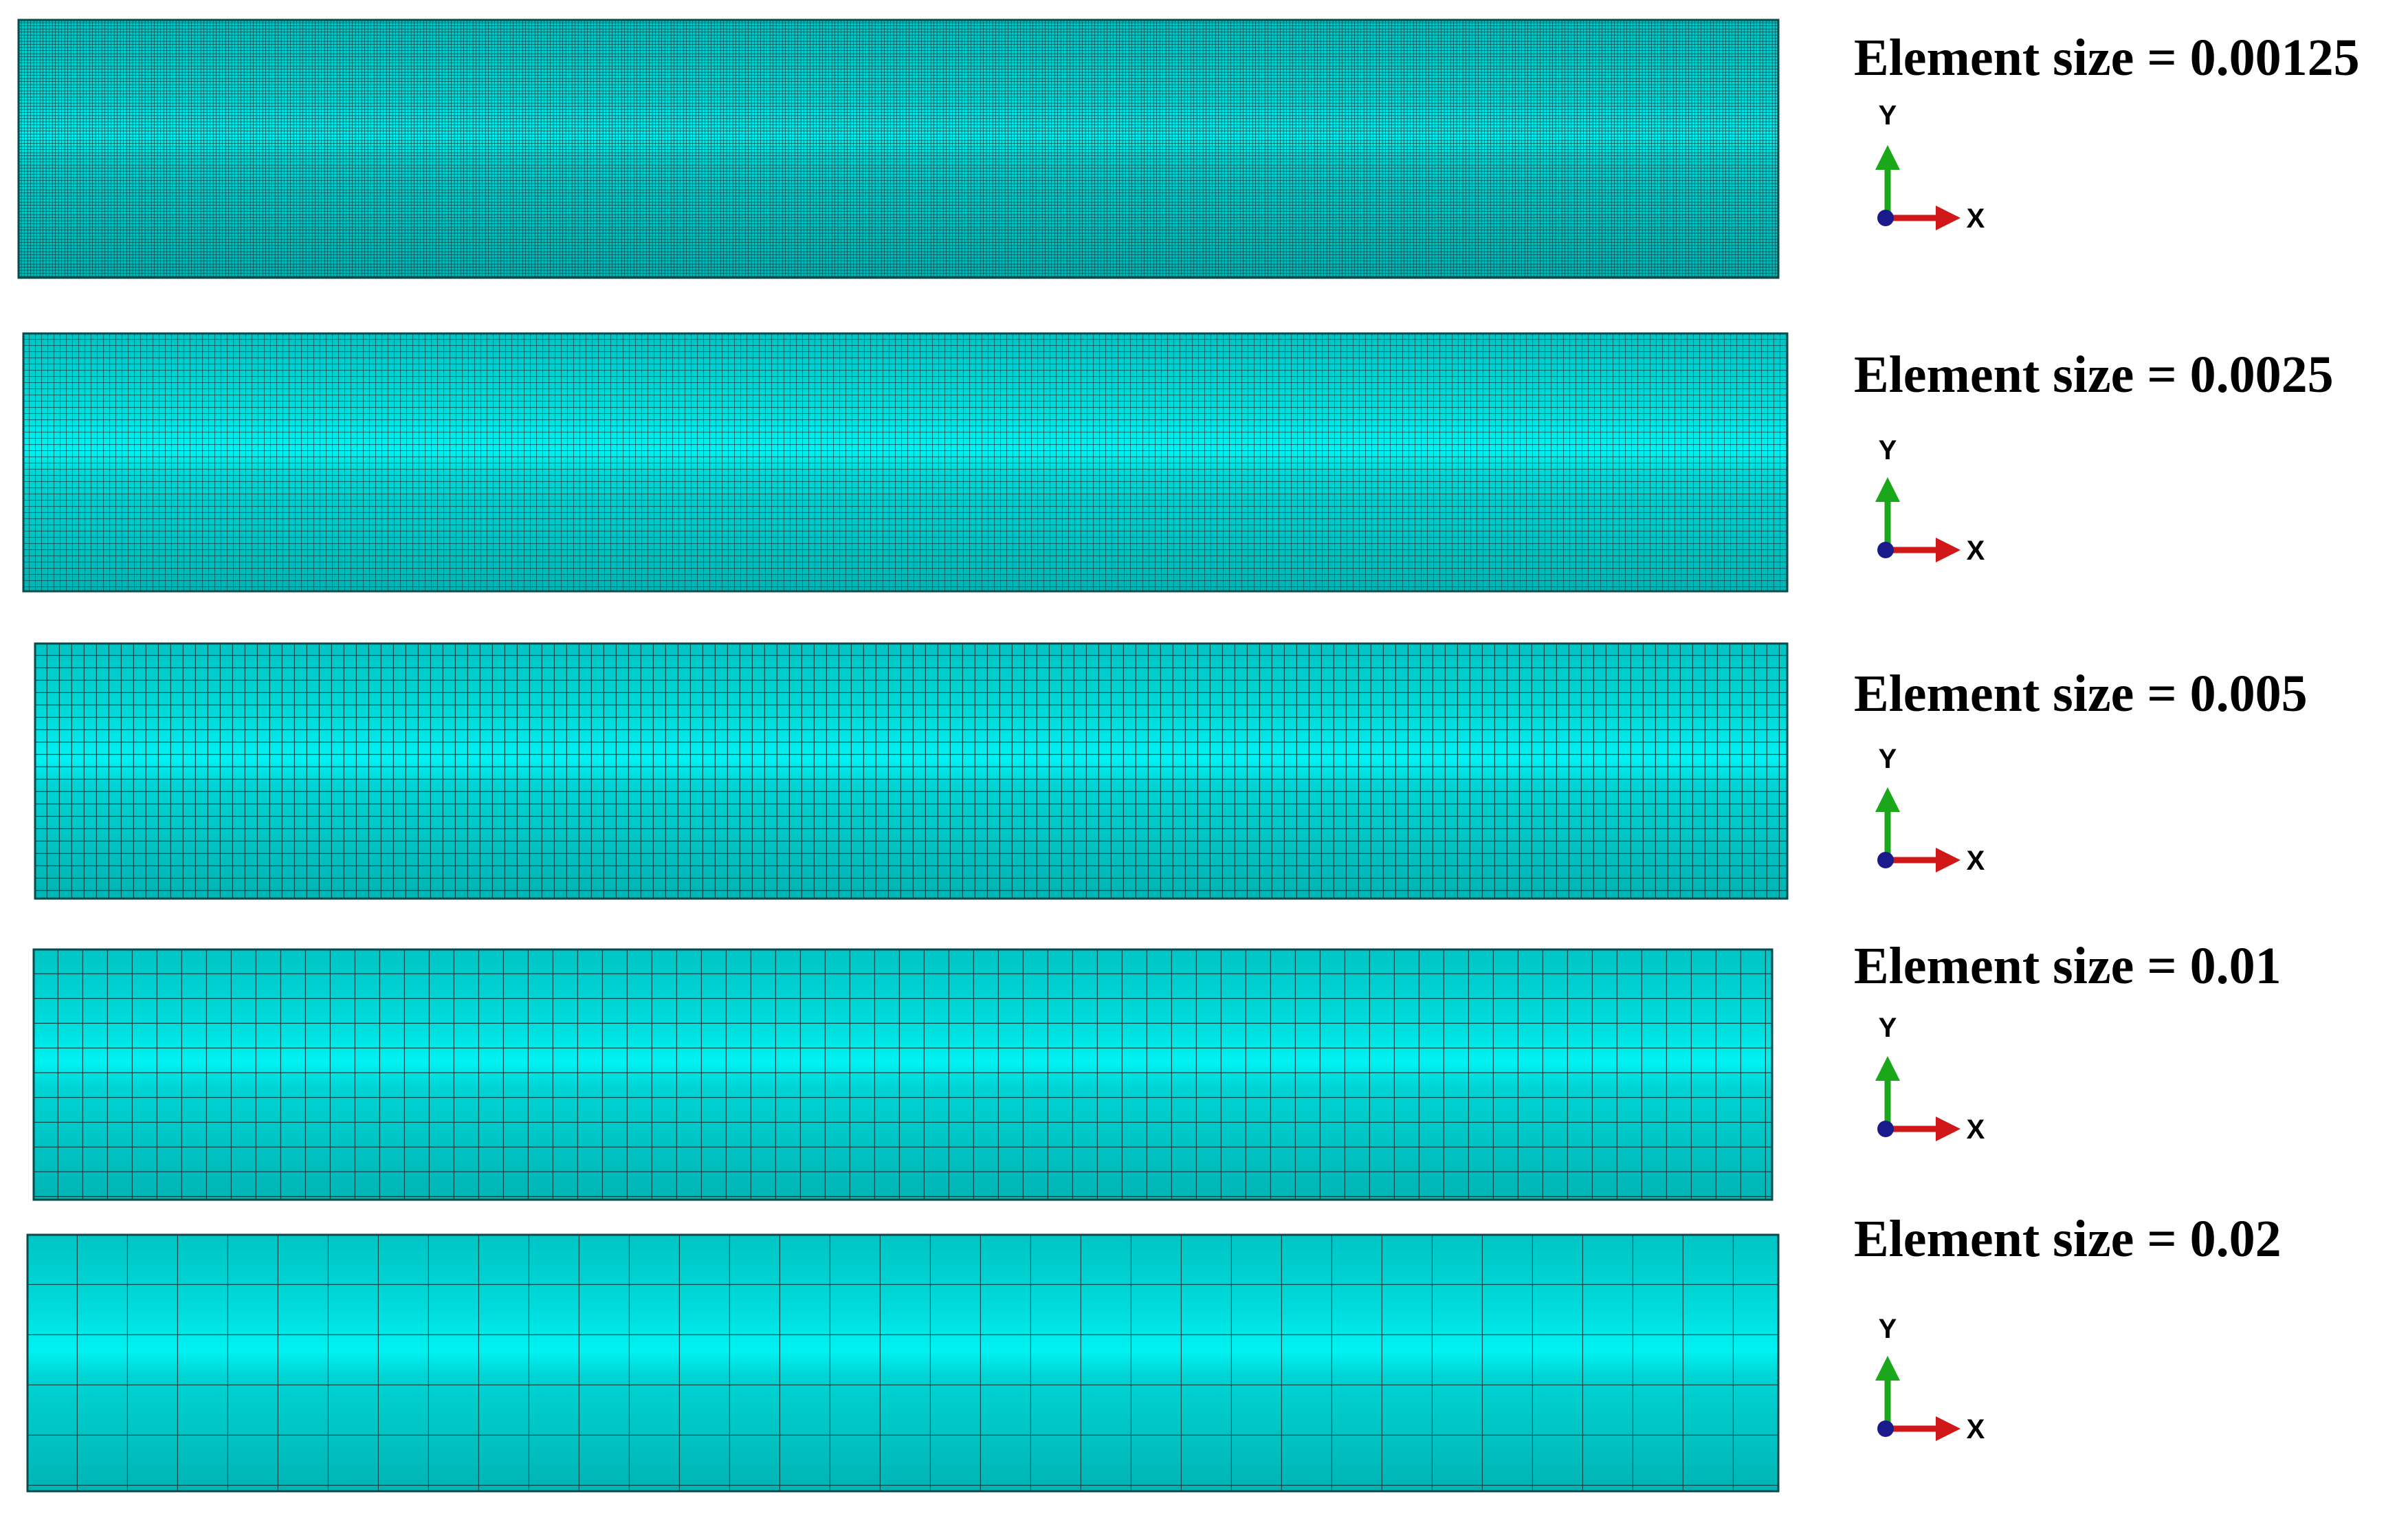 Image resolution: width=2408 pixels, height=1516 pixels. I want to click on panel-label: Element size = 0.02, so click(2068, 1239).